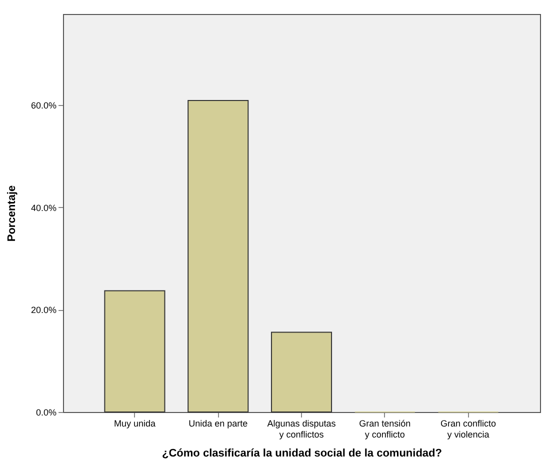  Describe the element at coordinates (385, 429) in the screenshot. I see `x-tick-label: Gran tensión y conflicto` at that location.